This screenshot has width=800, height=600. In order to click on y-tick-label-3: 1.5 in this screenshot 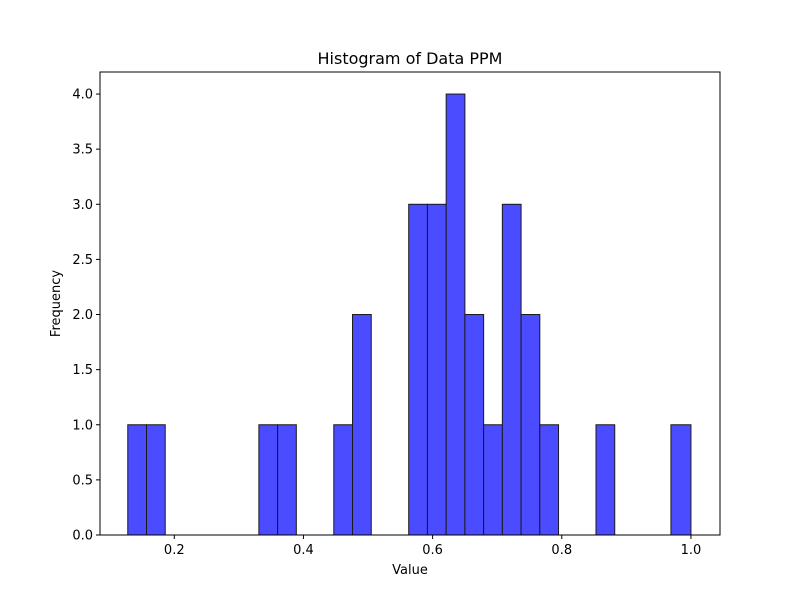, I will do `click(82, 370)`.